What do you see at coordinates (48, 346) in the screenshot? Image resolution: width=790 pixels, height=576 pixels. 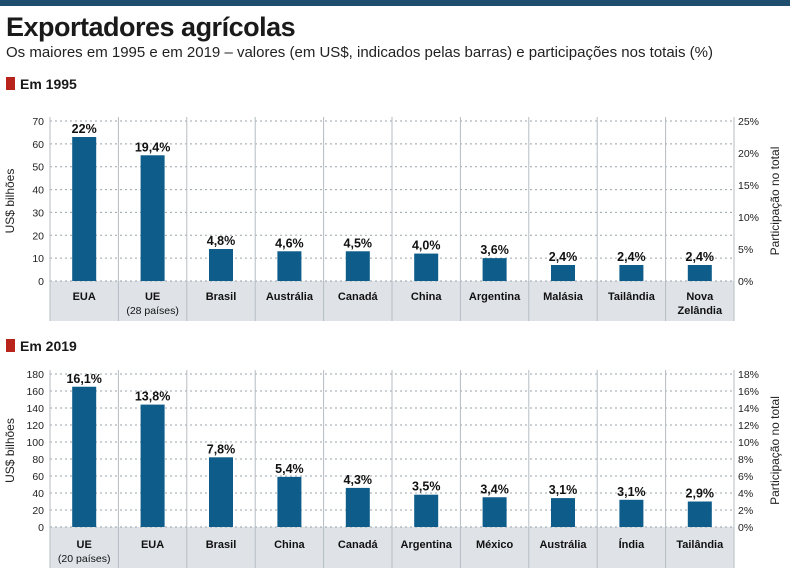 I see `section-2019-title: Em 2019` at bounding box center [48, 346].